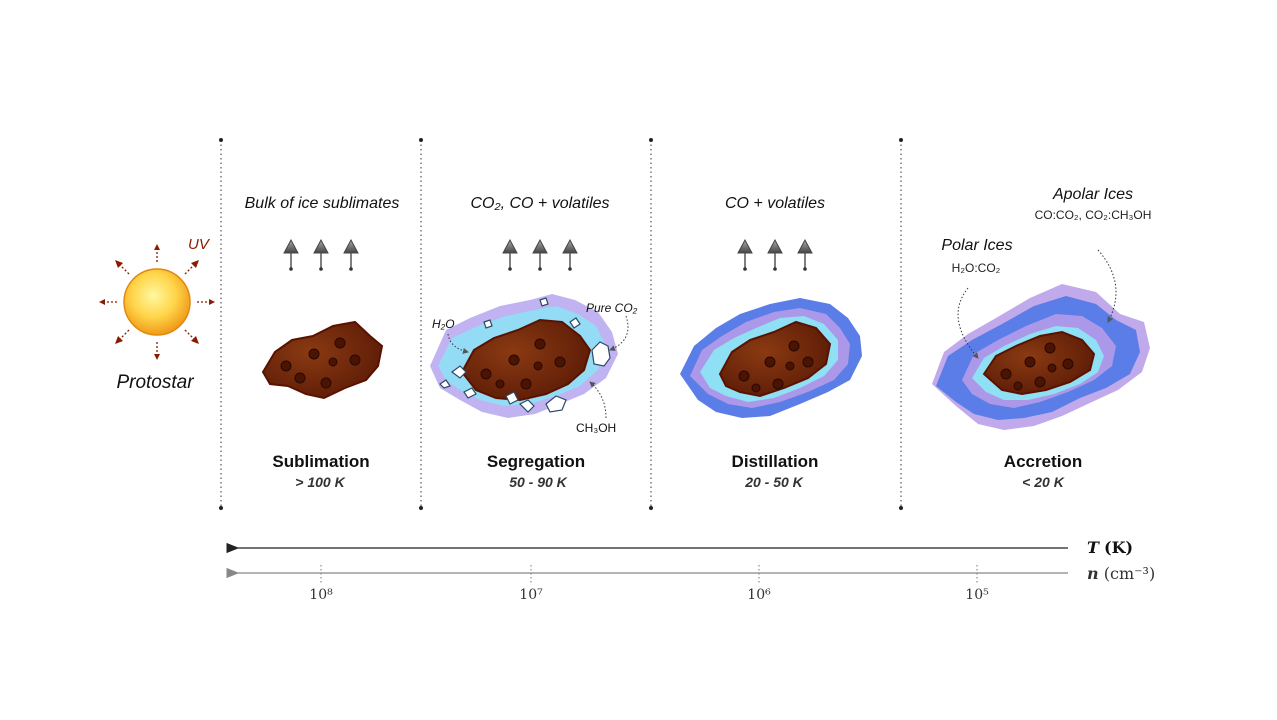  I want to click on sublimation-title: Sublimation, so click(321, 461).